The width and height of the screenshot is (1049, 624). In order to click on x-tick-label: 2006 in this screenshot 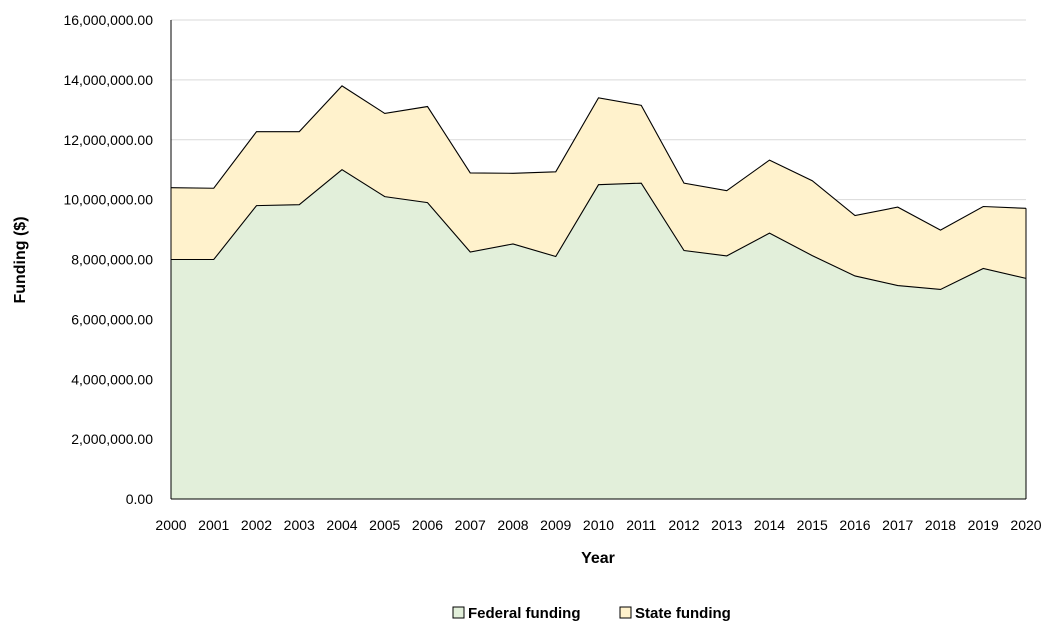, I will do `click(427, 525)`.